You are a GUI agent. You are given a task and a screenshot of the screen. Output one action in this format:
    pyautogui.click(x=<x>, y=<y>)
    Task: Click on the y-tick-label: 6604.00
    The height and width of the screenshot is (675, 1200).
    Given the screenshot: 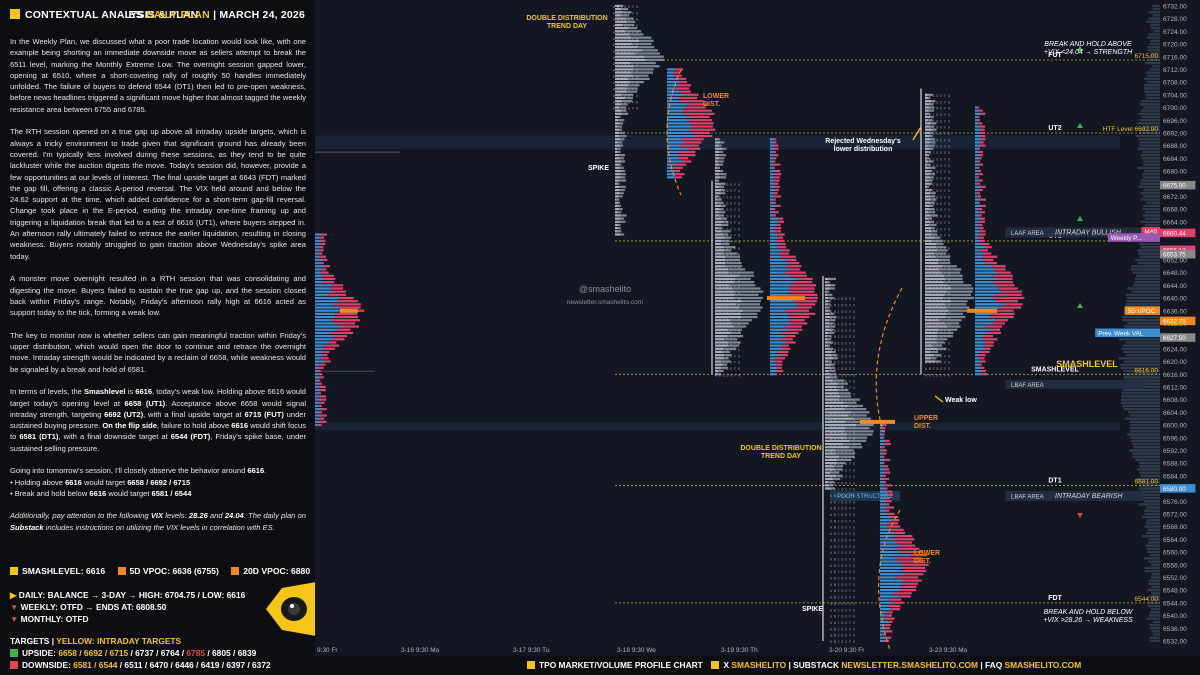 What is the action you would take?
    pyautogui.click(x=1175, y=413)
    